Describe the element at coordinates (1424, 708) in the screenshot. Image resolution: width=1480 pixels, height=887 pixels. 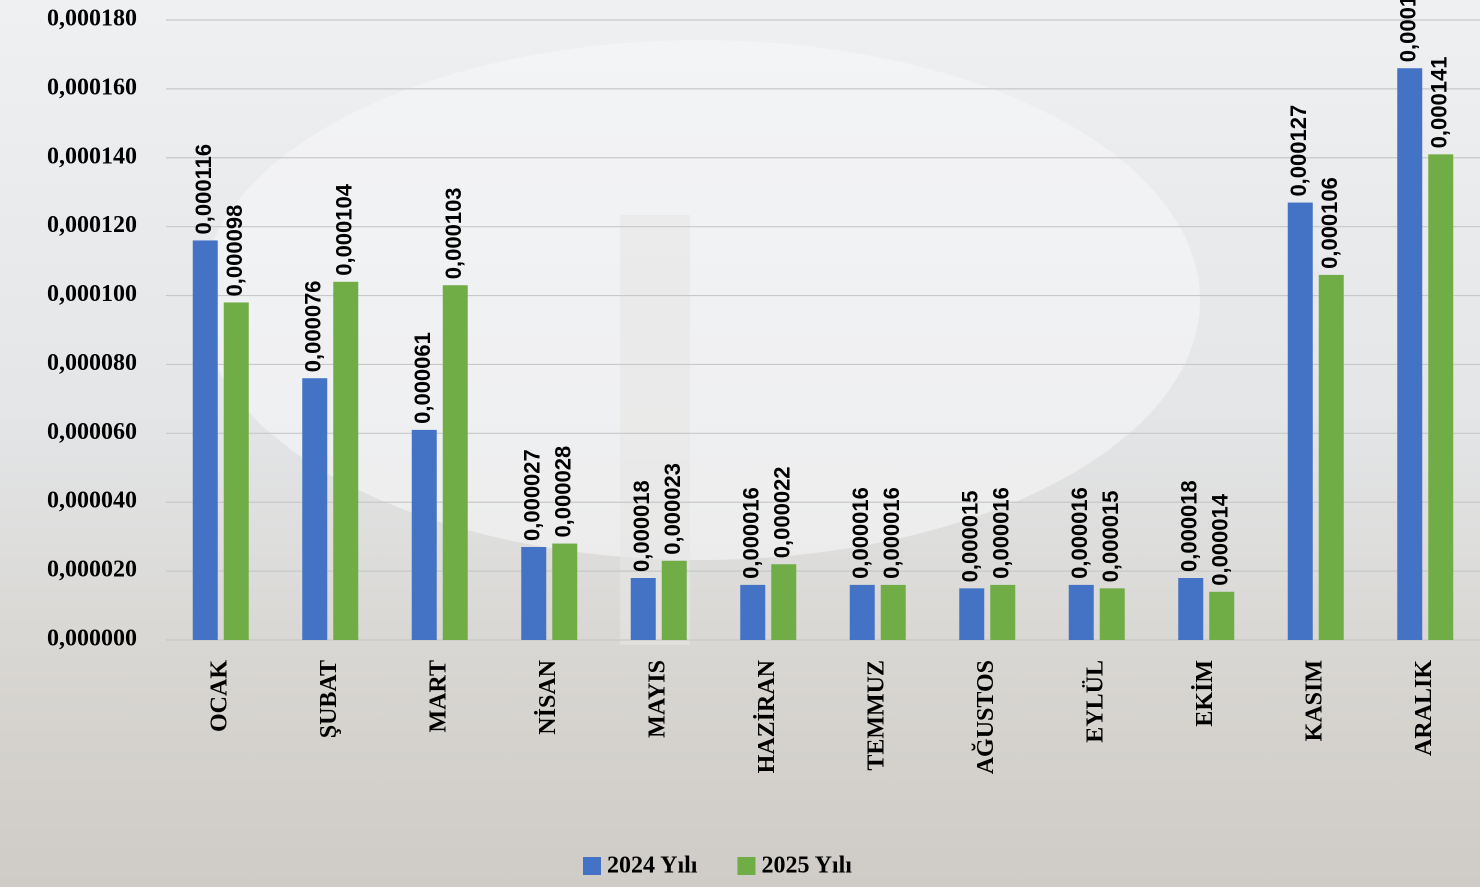
I see `x-tick-label: ARALIK` at that location.